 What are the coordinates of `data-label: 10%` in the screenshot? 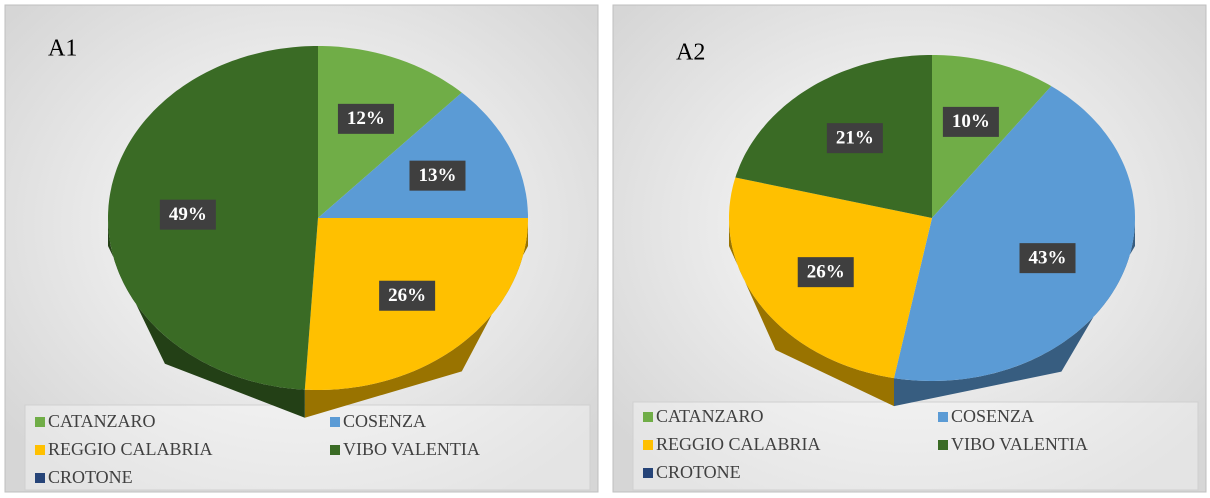 It's located at (971, 121).